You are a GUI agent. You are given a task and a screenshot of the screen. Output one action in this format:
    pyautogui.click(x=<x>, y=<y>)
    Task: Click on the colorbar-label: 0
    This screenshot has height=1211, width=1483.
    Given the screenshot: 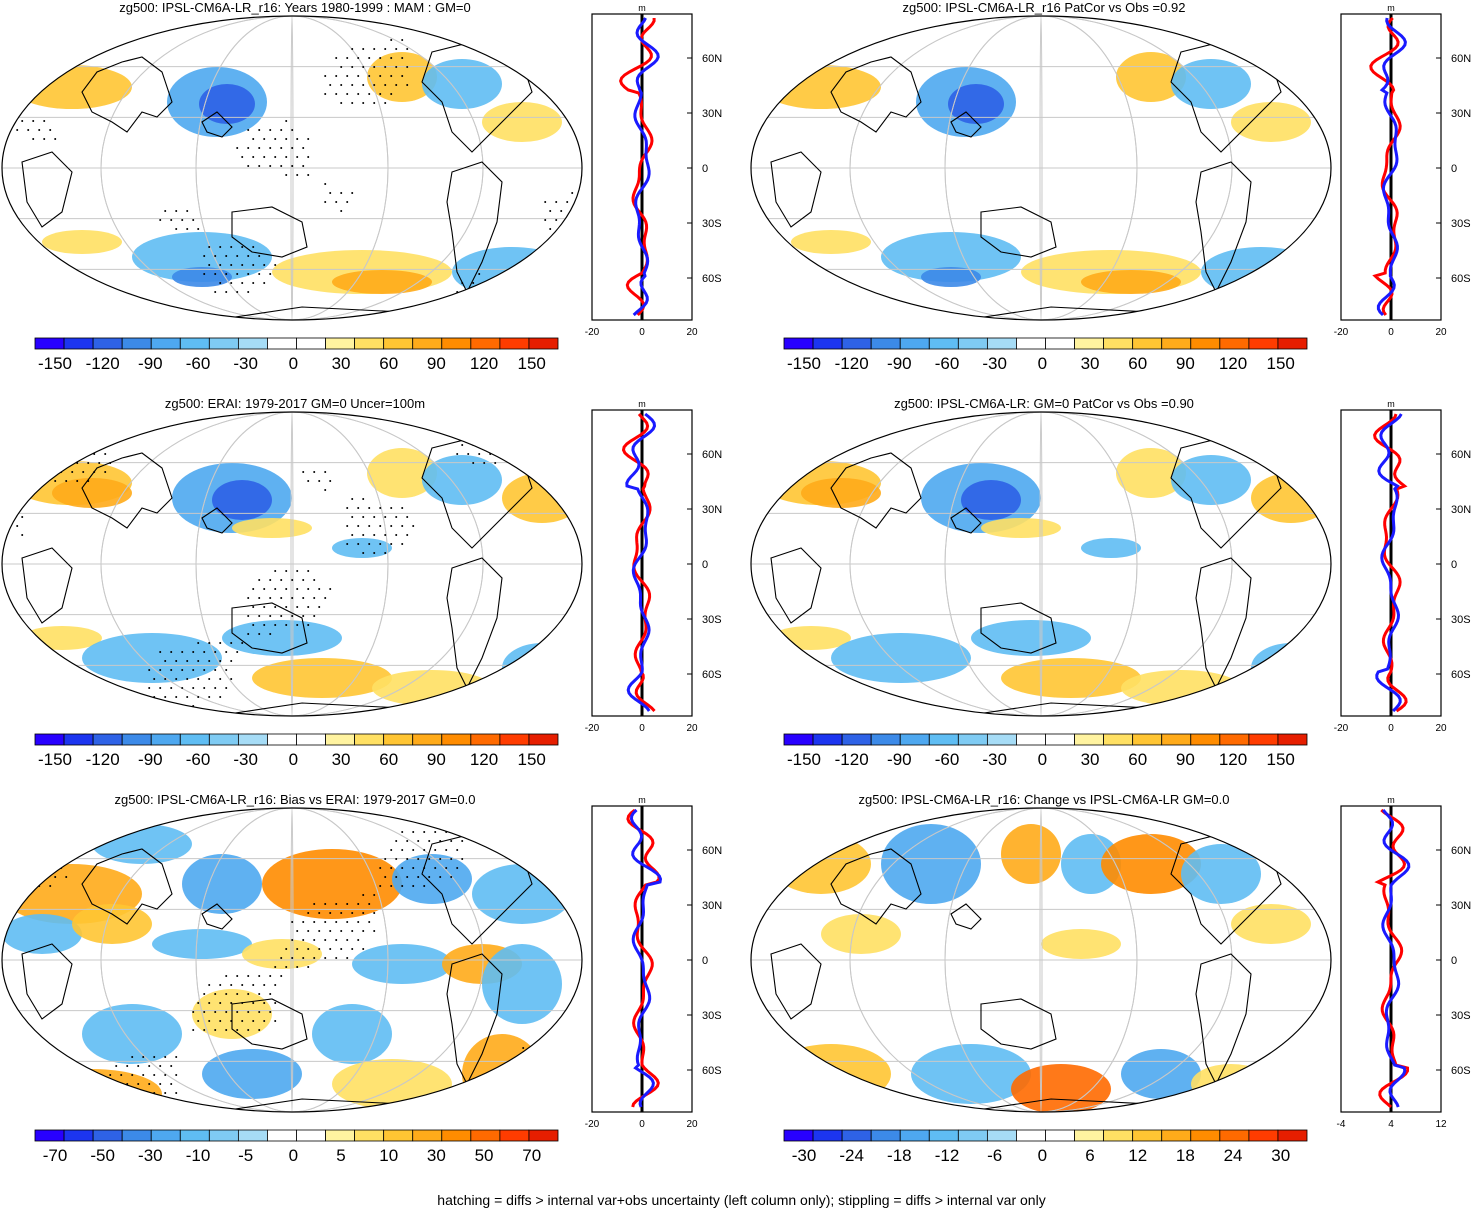 What is the action you would take?
    pyautogui.click(x=293, y=363)
    